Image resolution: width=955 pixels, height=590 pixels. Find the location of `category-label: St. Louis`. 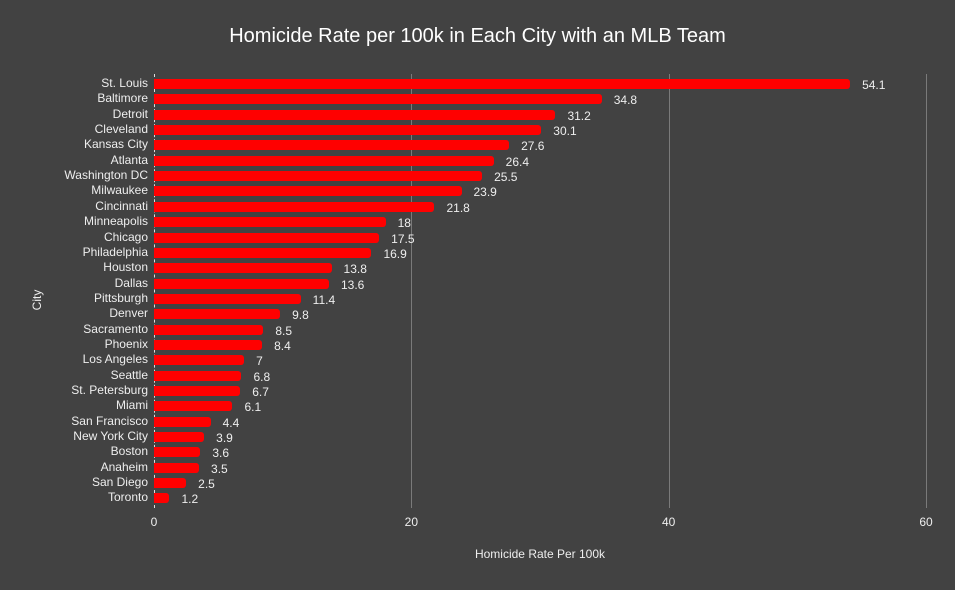

category-label: St. Louis is located at coordinates (124, 83).